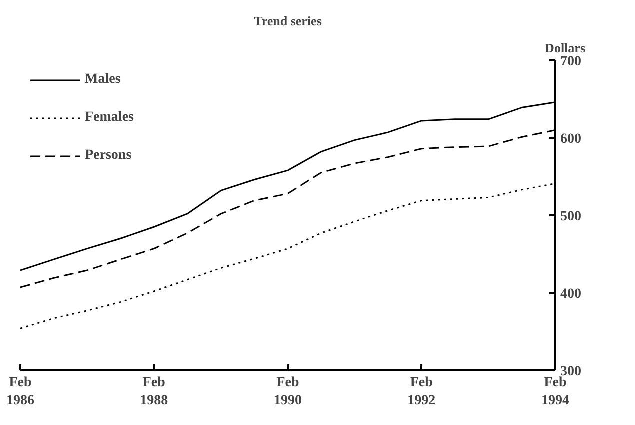 This screenshot has height=425, width=635. Describe the element at coordinates (571, 294) in the screenshot. I see `y-tick-label: 400` at that location.